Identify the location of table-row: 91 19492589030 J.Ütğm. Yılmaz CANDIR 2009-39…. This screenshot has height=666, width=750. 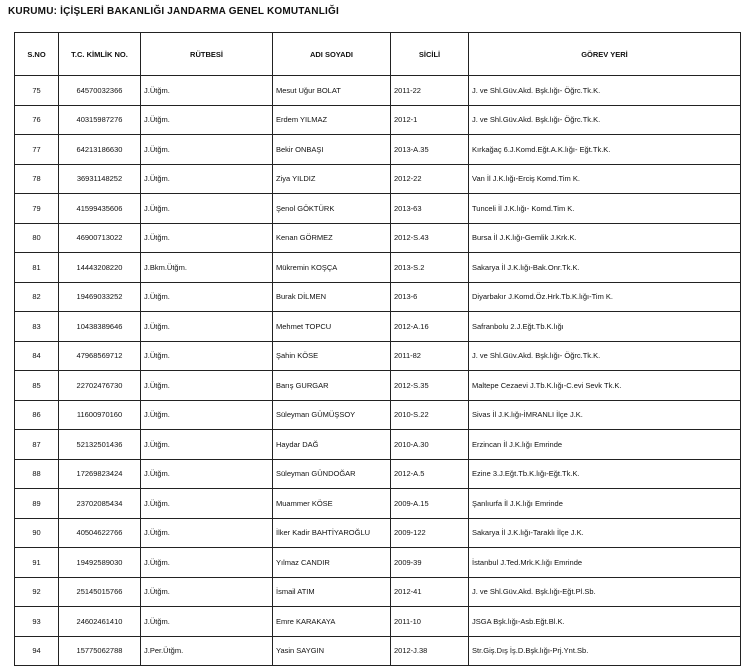
(377, 562).